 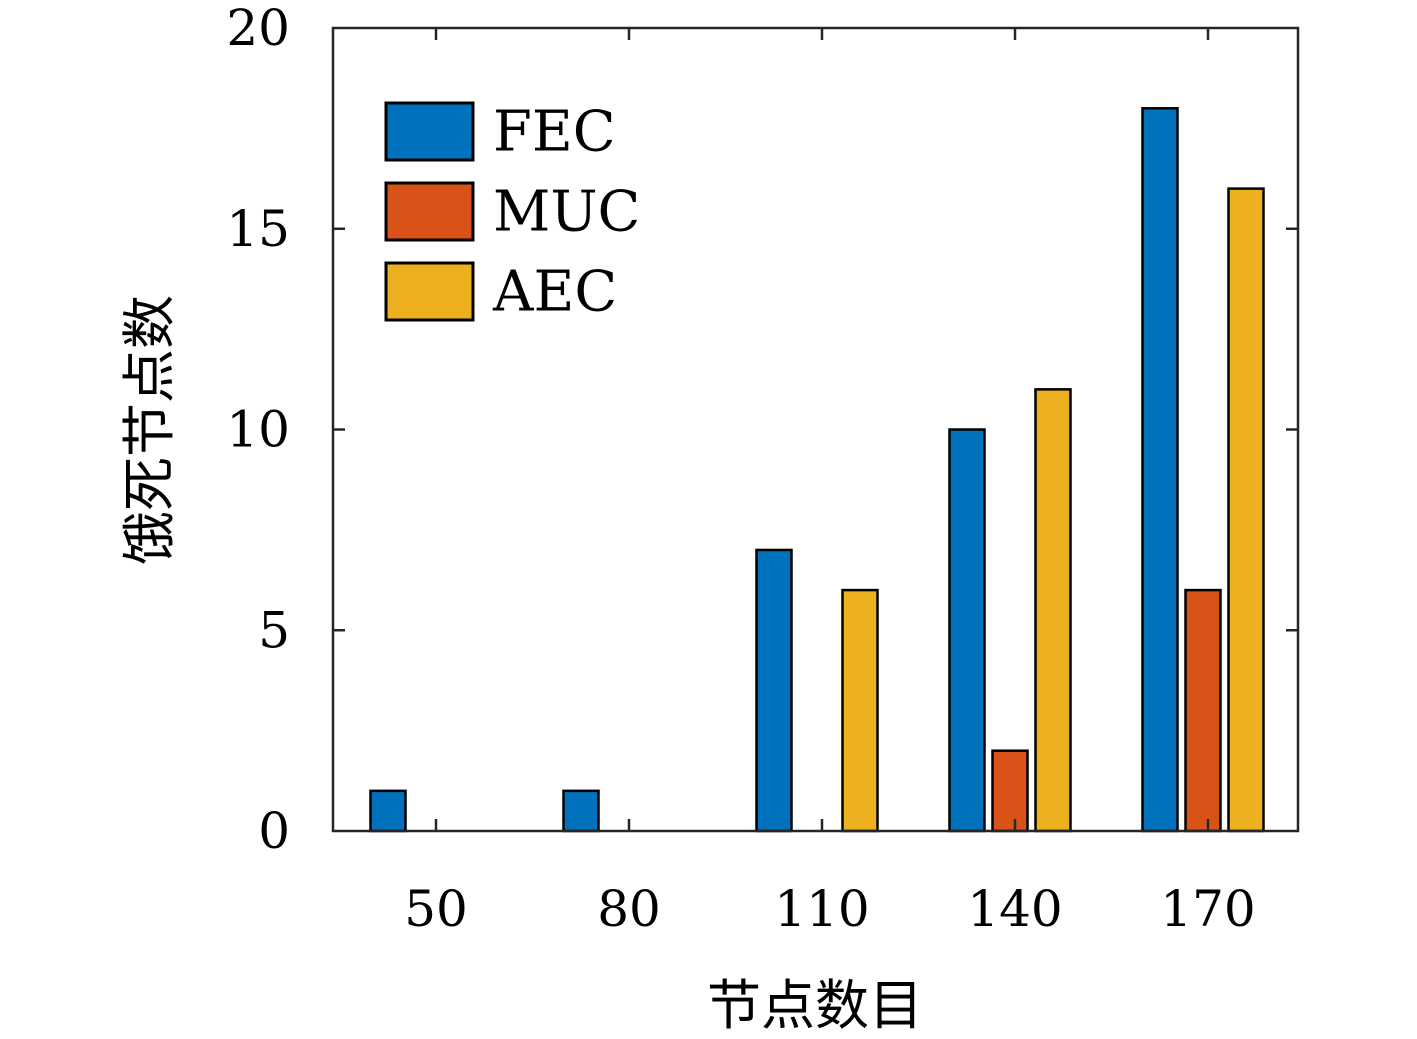 I want to click on x-axis-label: 节点数目, so click(x=815, y=1005).